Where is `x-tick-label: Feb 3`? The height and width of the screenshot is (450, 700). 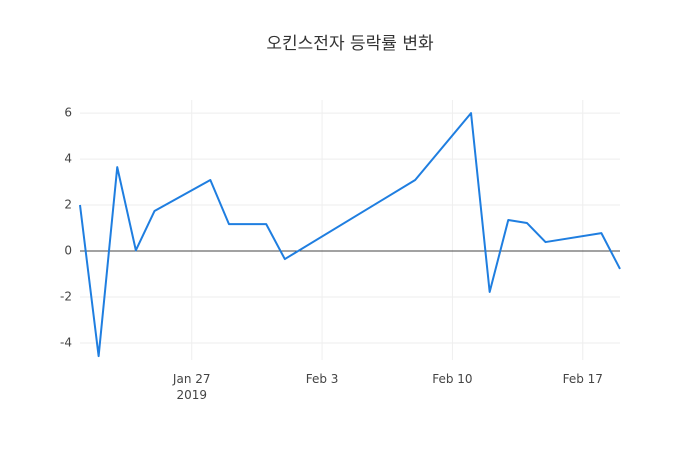 x-tick-label: Feb 3 is located at coordinates (322, 379).